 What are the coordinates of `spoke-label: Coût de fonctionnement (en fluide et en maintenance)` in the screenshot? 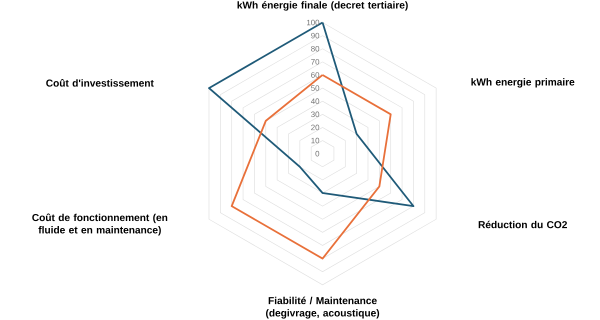 It's located at (100, 225).